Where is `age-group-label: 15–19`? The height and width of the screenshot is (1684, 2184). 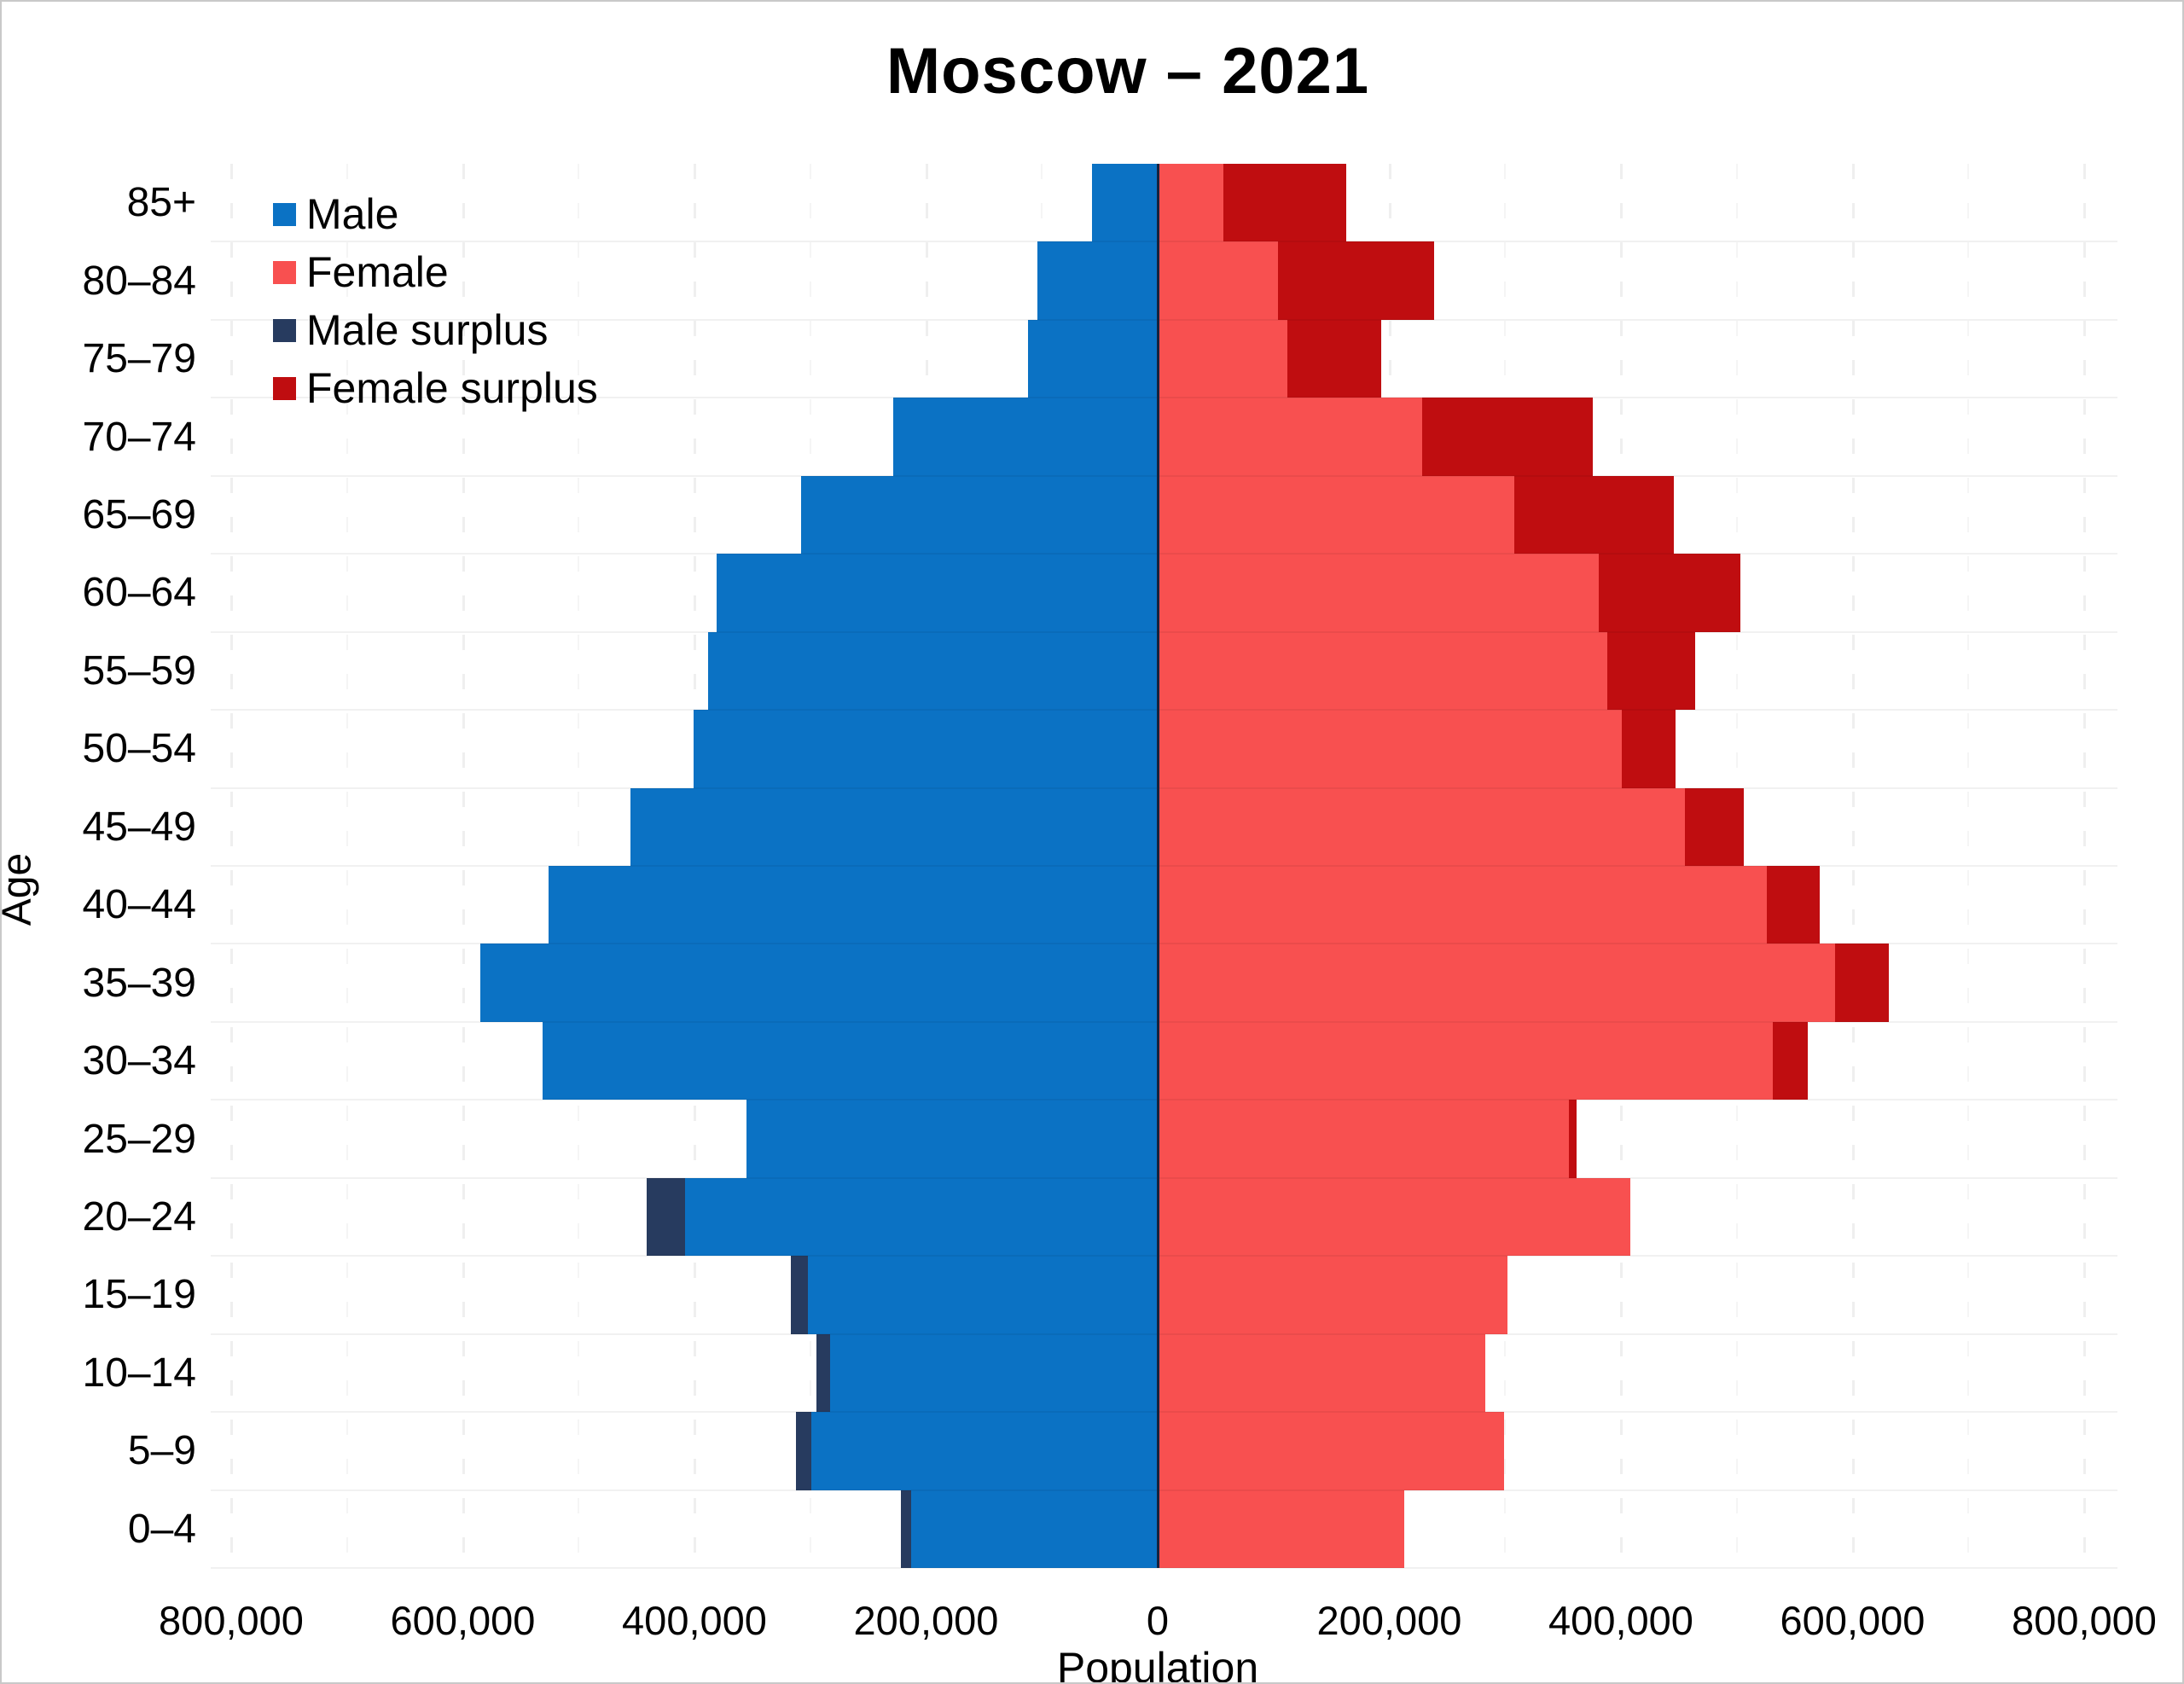
age-group-label: 15–19 is located at coordinates (139, 1295).